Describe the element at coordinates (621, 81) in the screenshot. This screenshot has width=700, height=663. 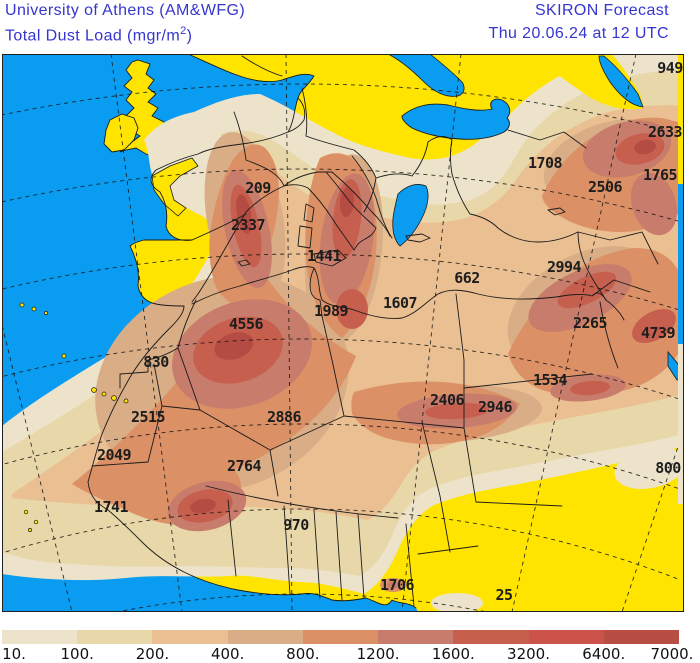
I see `caspian-sea` at that location.